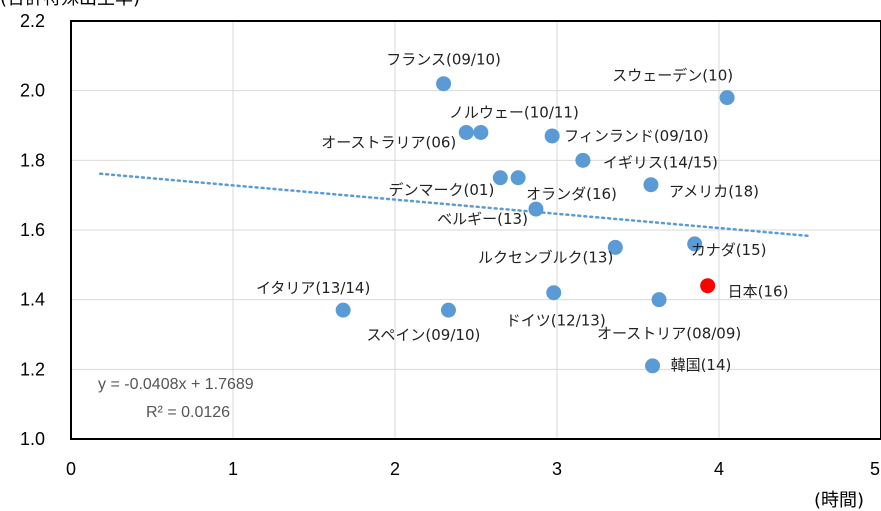 The image size is (881, 511). I want to click on x-tick-label: 0, so click(71, 469).